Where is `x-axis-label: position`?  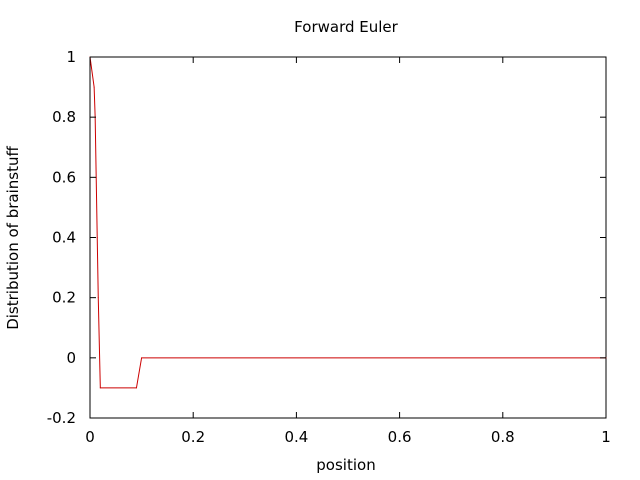
x-axis-label: position is located at coordinates (345, 465).